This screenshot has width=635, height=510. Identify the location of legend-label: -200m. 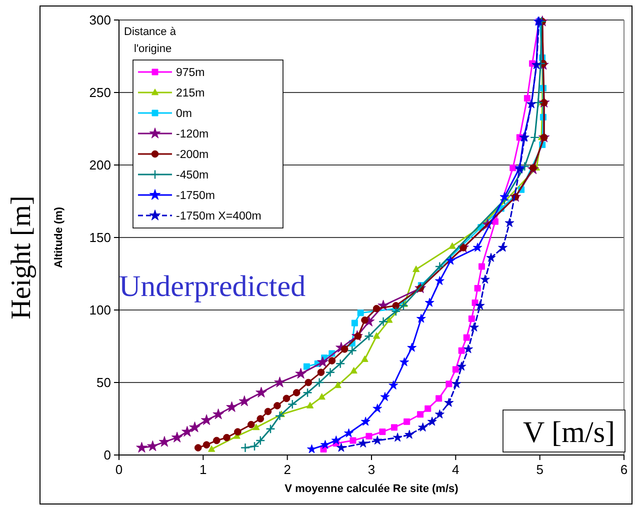
(192, 155).